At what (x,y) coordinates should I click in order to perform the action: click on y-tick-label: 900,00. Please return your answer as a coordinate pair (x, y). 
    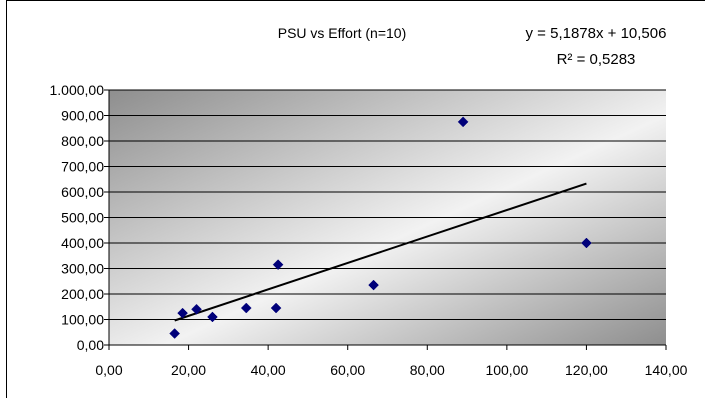
    Looking at the image, I should click on (82, 116).